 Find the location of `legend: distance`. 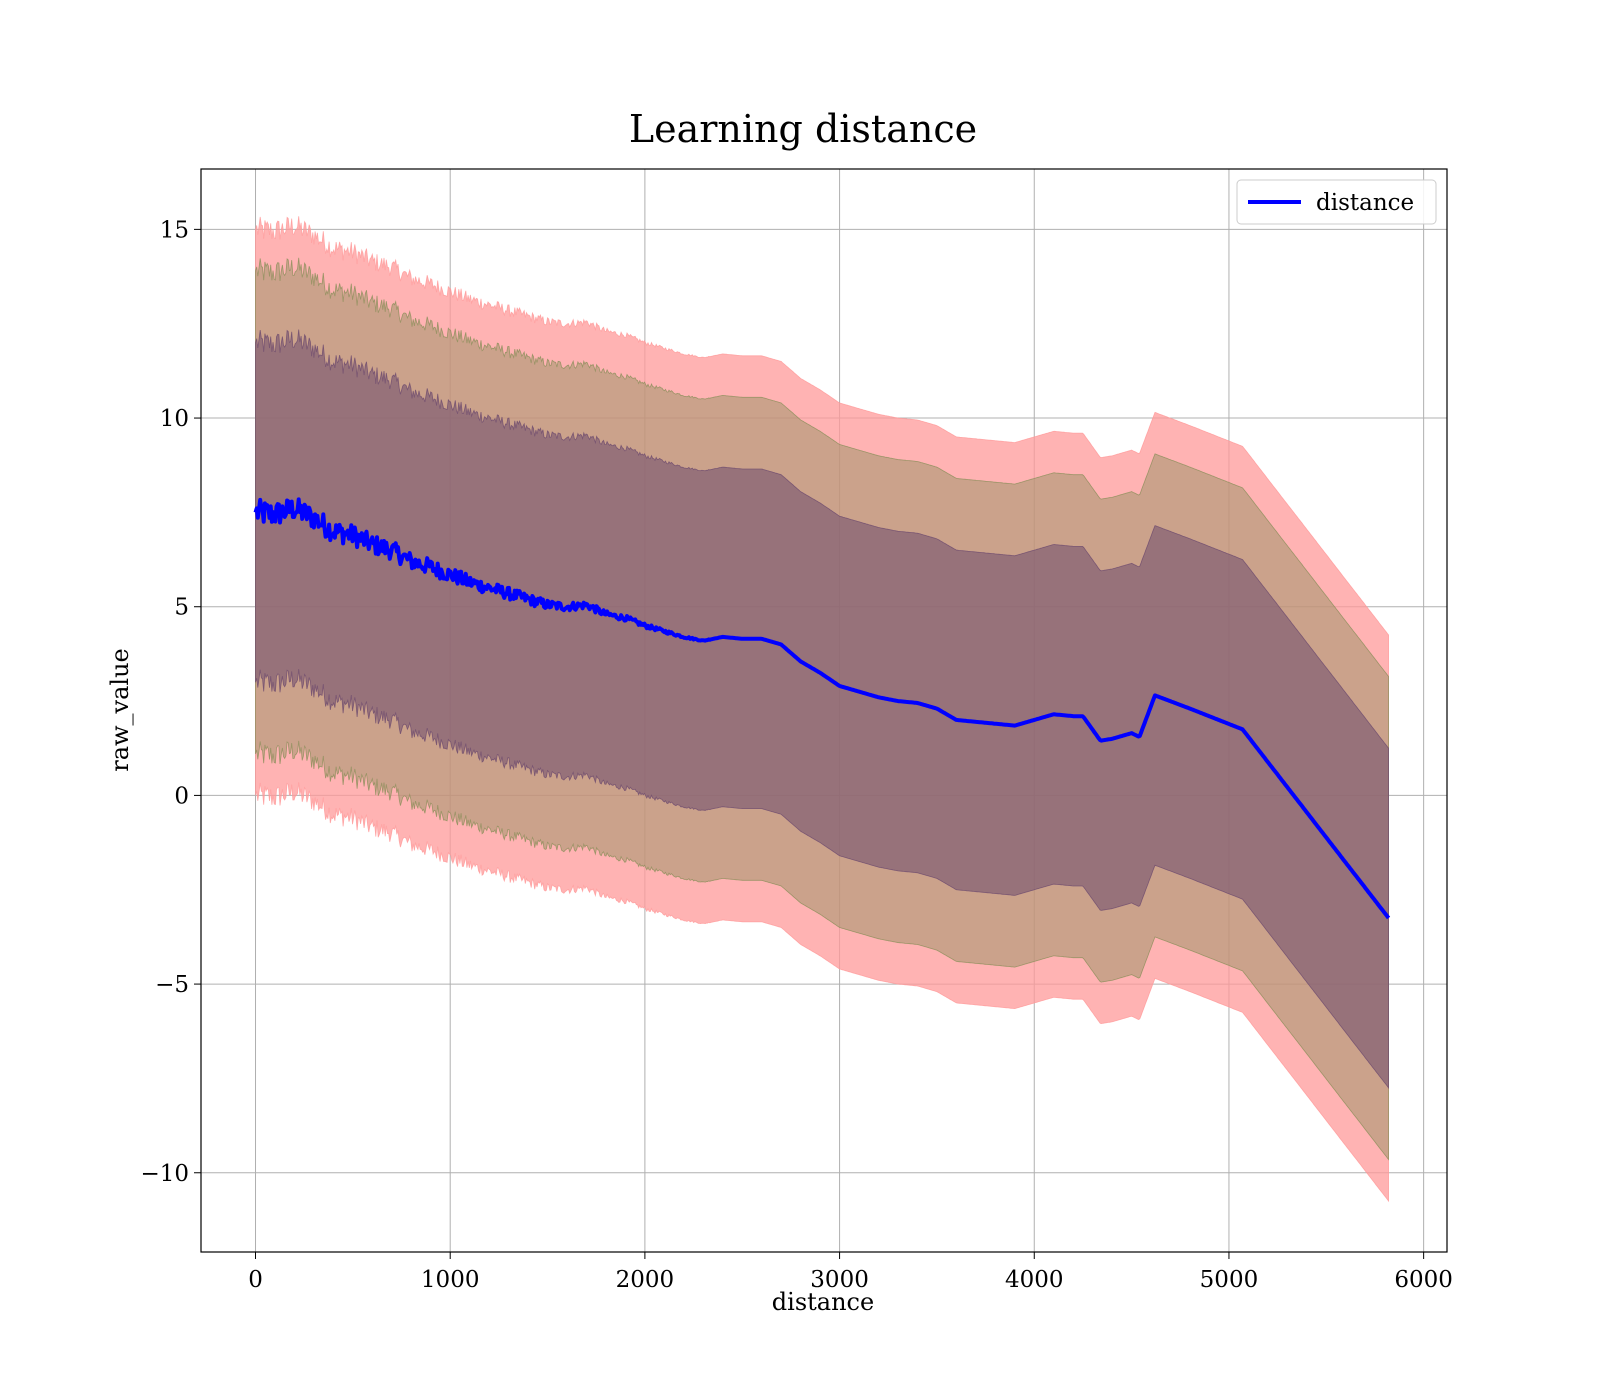

legend: distance is located at coordinates (1336, 202).